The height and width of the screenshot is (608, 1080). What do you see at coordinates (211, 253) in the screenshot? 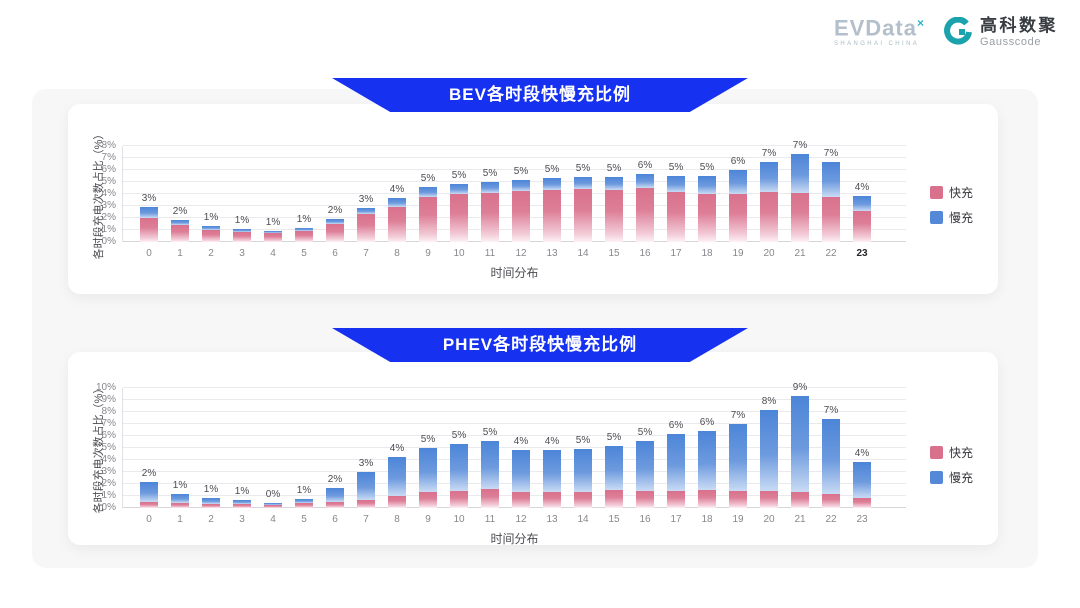
I see `x-tick-label: 2` at bounding box center [211, 253].